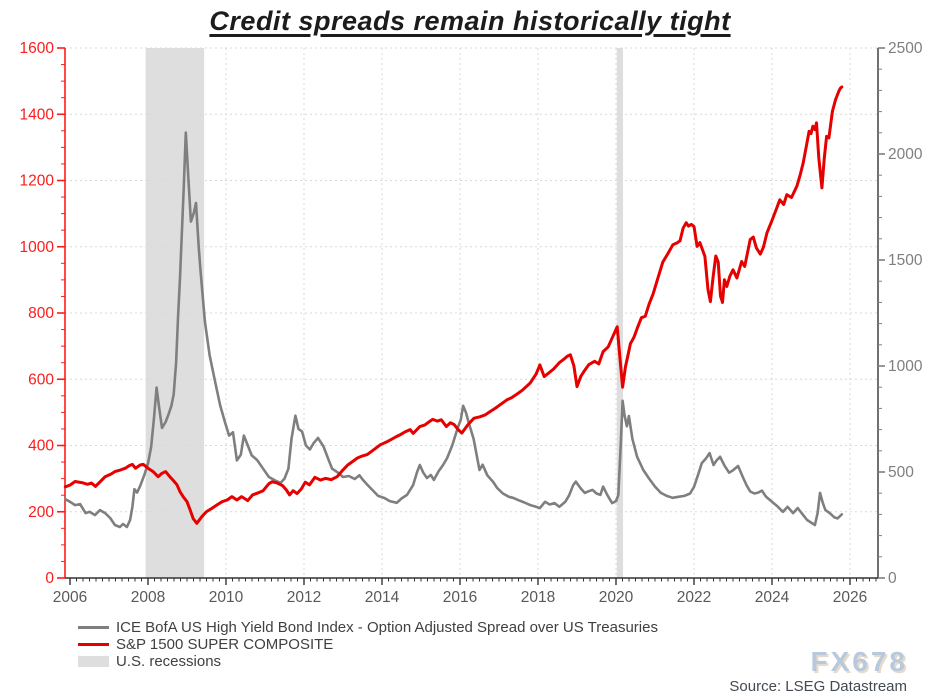 The height and width of the screenshot is (700, 940). I want to click on left-axis-tick-label: 1400, so click(37, 114).